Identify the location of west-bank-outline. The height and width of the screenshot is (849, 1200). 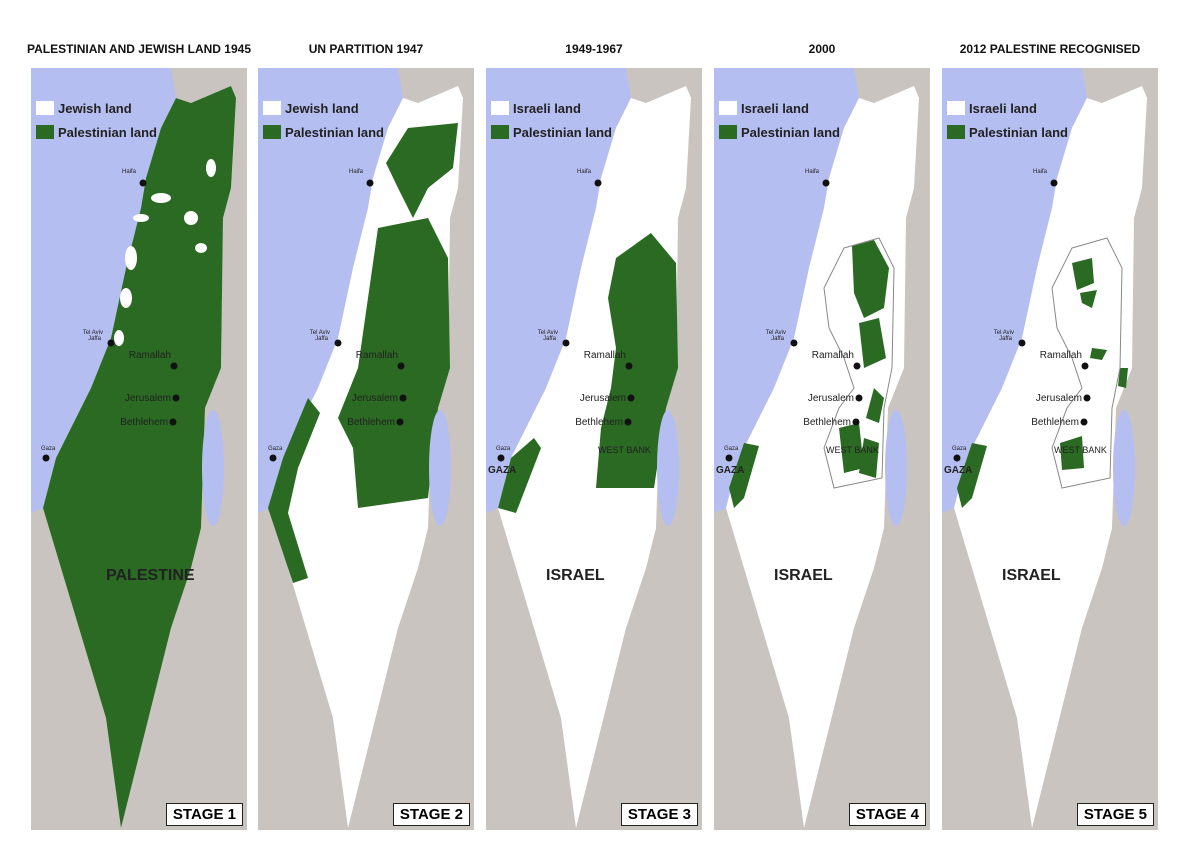
(859, 363).